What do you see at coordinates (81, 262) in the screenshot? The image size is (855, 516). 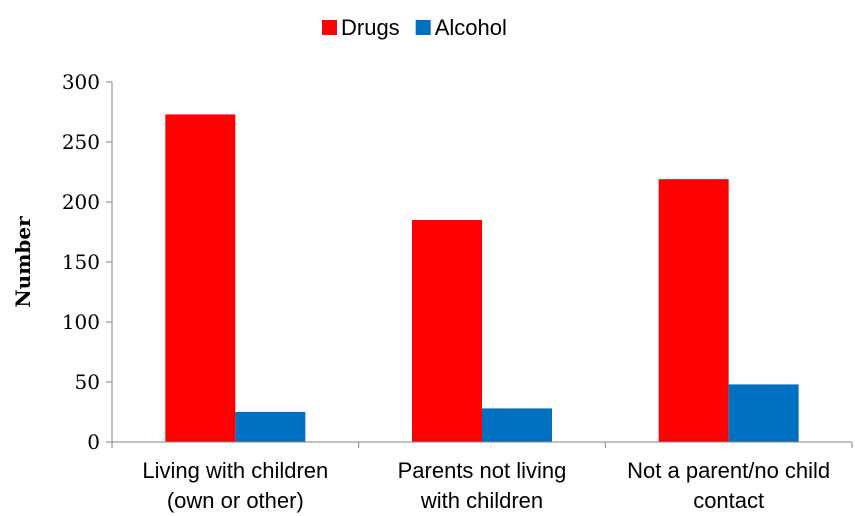 I see `y-tick-label: 150` at bounding box center [81, 262].